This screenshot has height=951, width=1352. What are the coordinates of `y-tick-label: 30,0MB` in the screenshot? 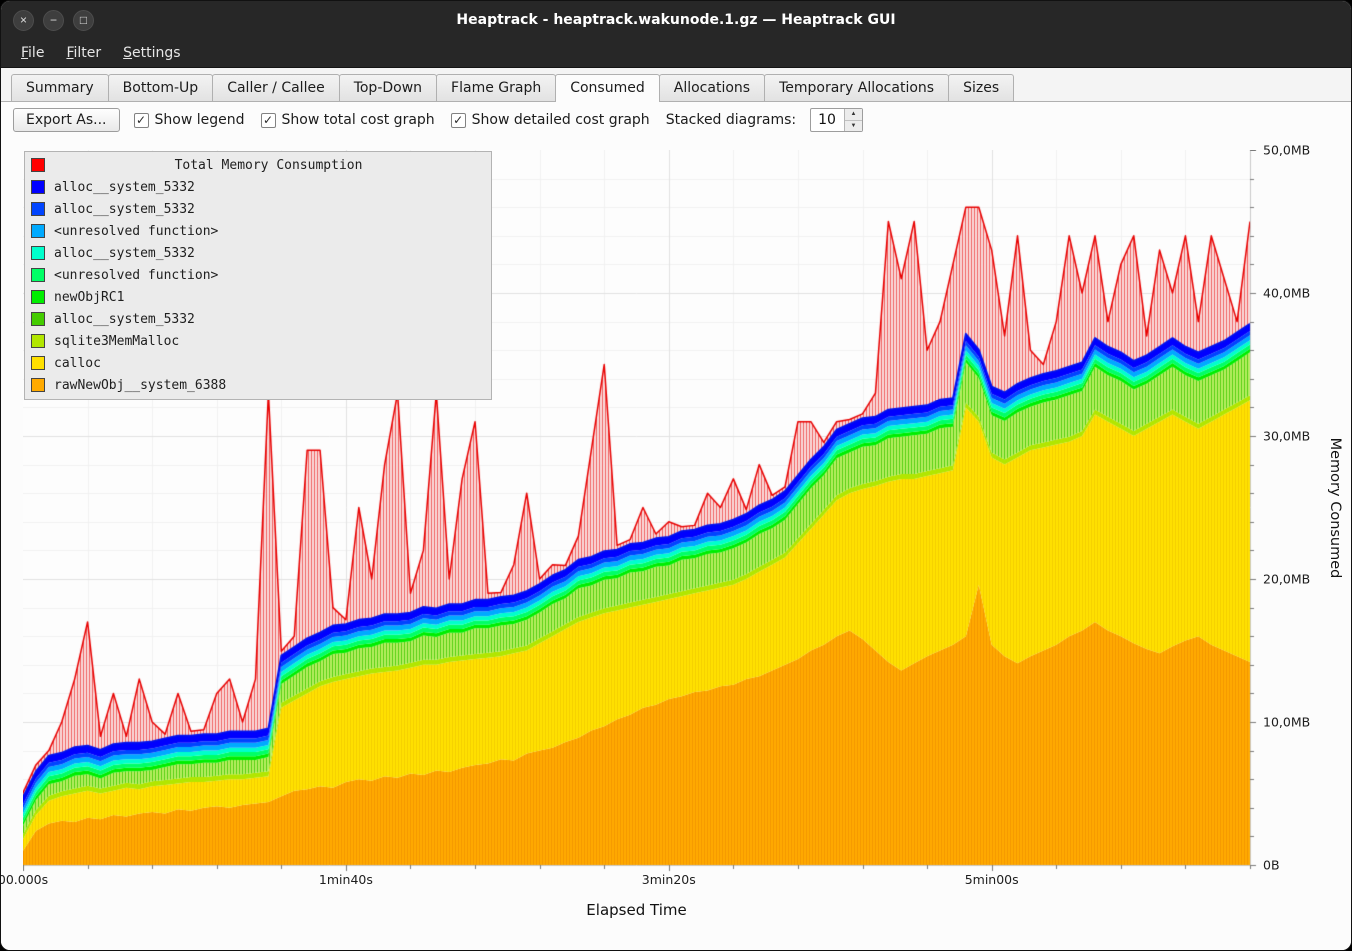 It's located at (1287, 436).